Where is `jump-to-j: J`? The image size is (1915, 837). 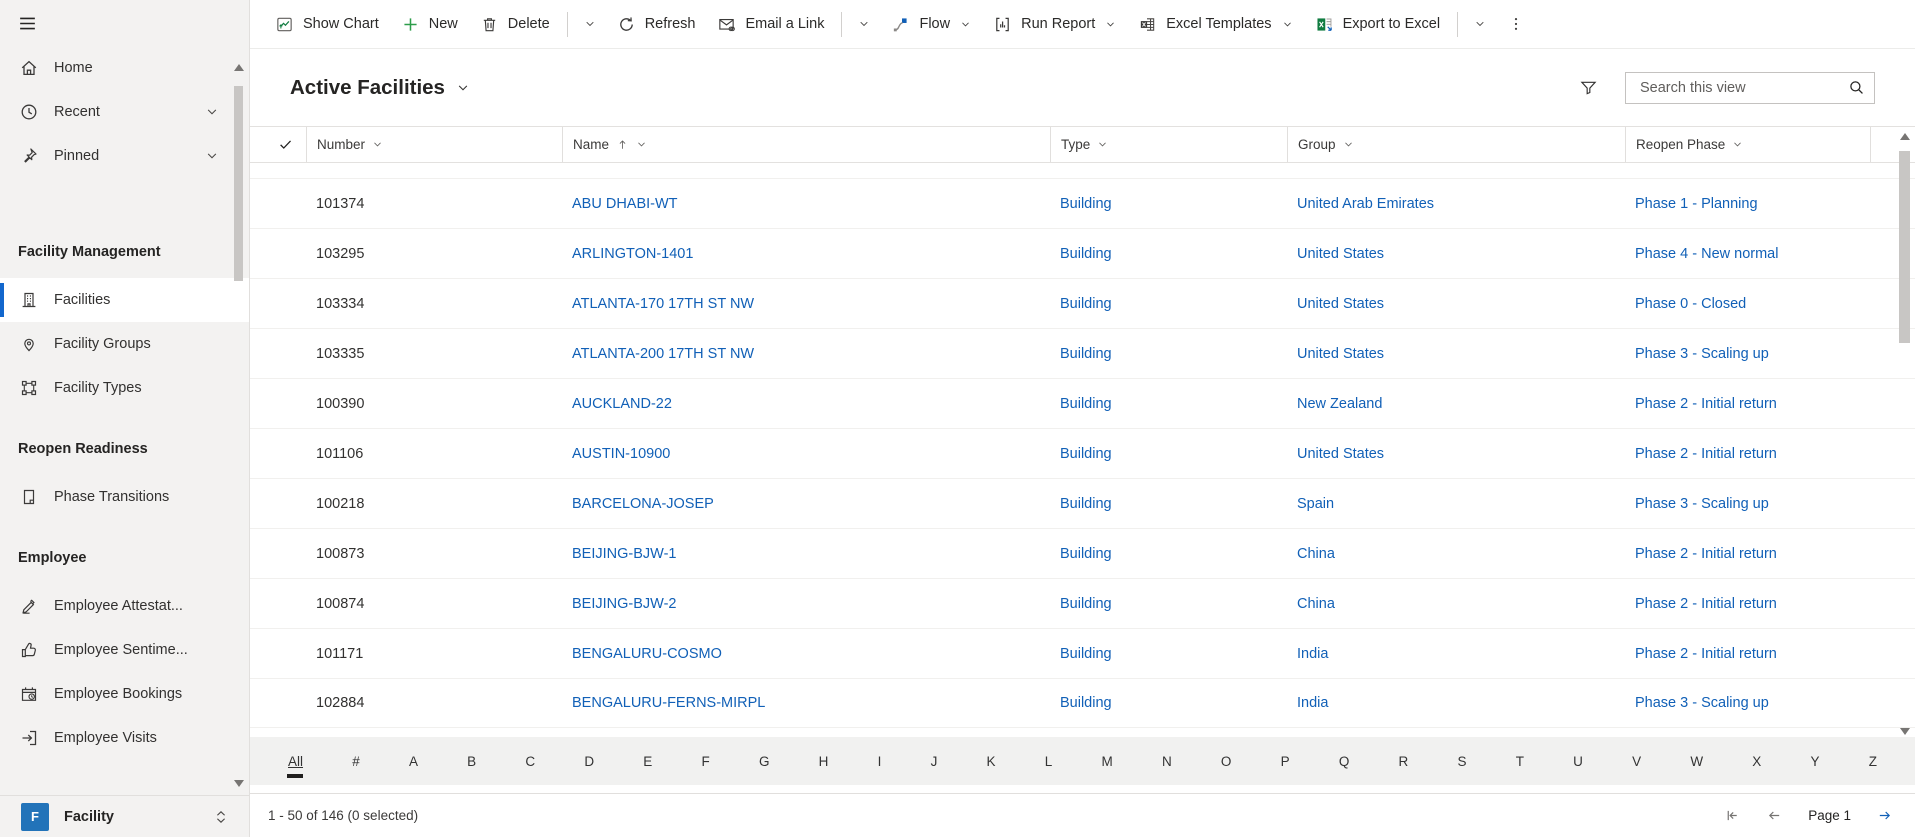 jump-to-j: J is located at coordinates (934, 761).